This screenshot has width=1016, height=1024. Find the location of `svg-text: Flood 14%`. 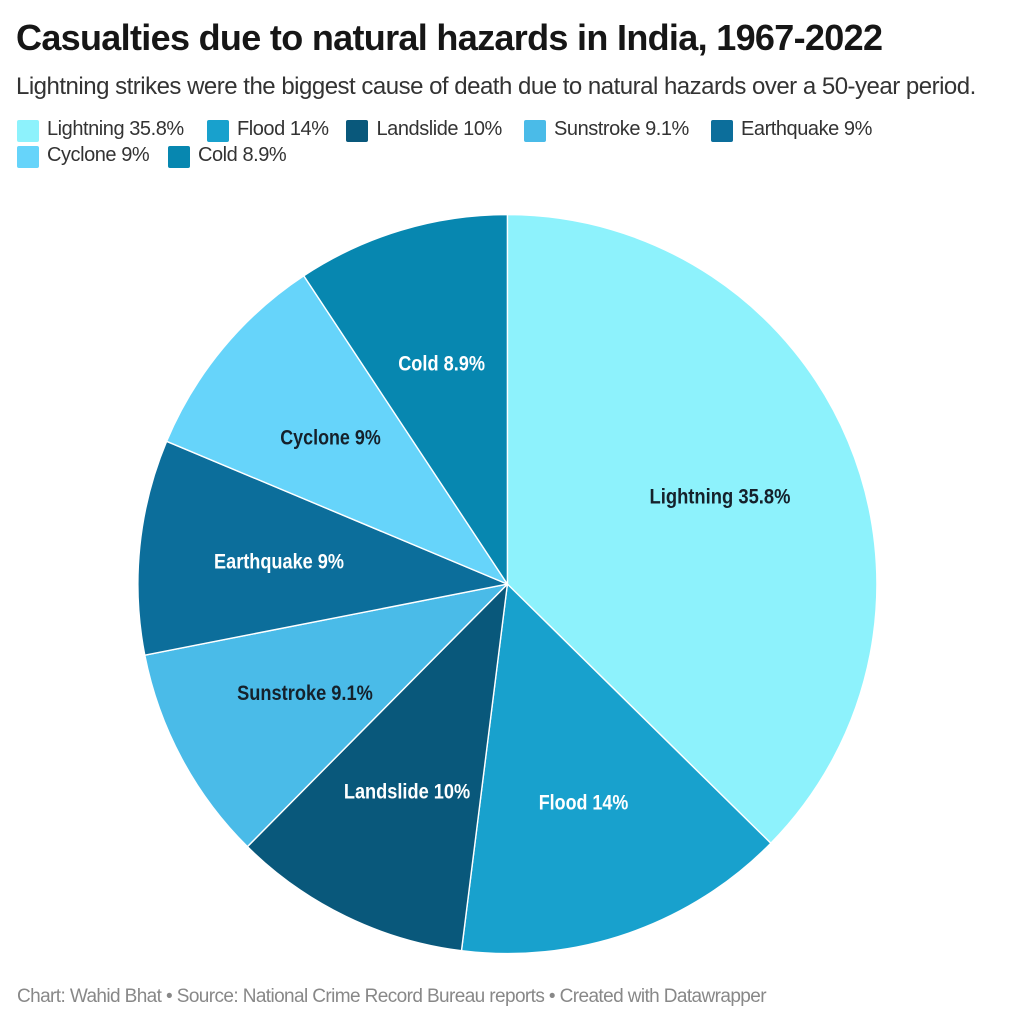

svg-text: Flood 14% is located at coordinates (584, 802).